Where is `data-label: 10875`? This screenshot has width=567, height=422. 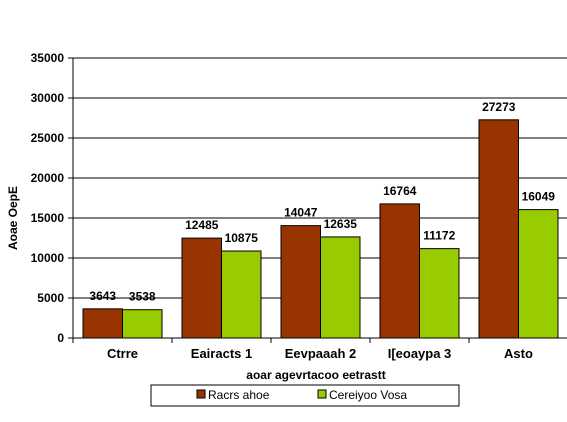 data-label: 10875 is located at coordinates (242, 238).